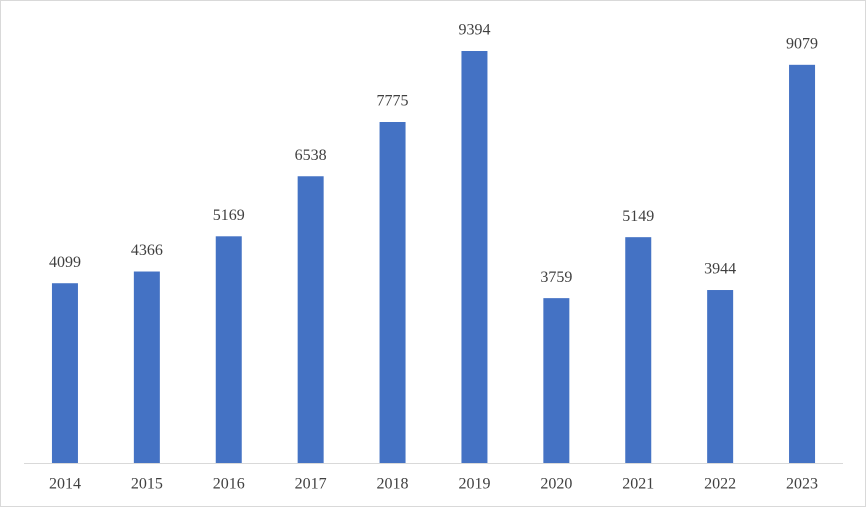 The height and width of the screenshot is (508, 867). I want to click on x-tick-label: 2014, so click(65, 484).